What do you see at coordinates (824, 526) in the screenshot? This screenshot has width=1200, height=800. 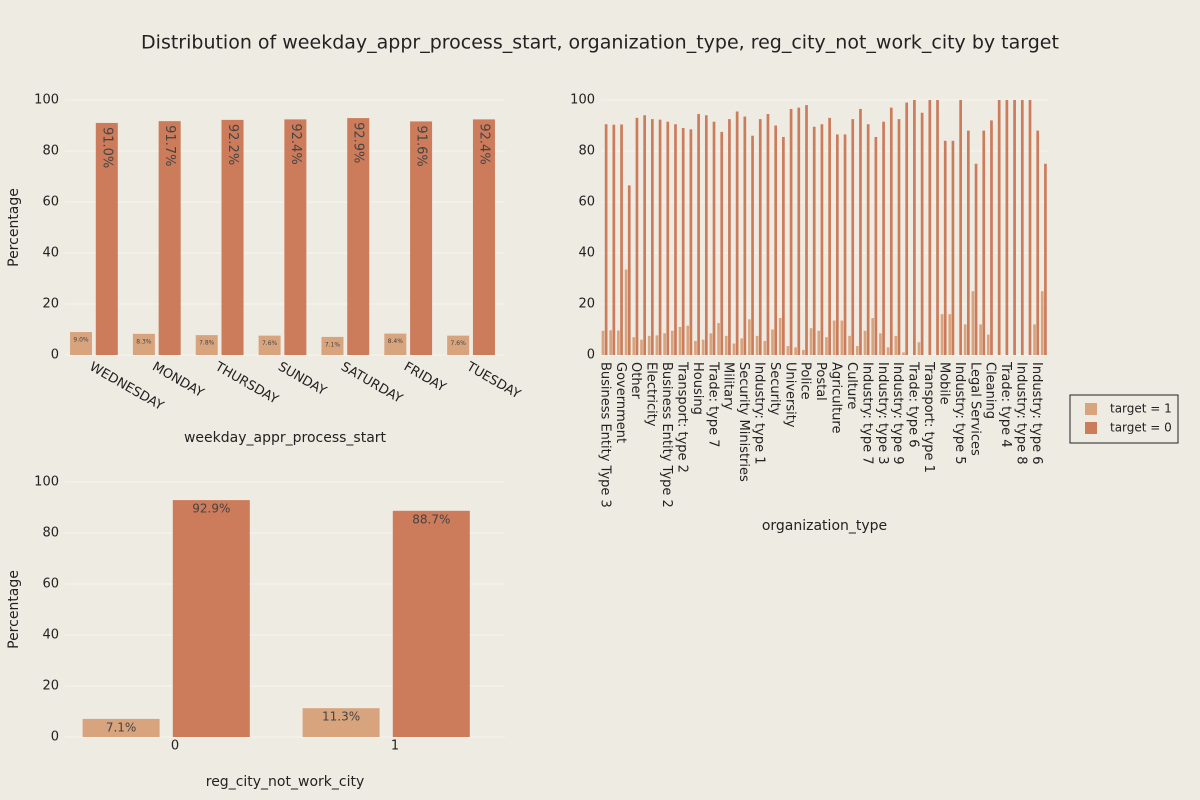 I see `x-axis-title: organization_type` at bounding box center [824, 526].